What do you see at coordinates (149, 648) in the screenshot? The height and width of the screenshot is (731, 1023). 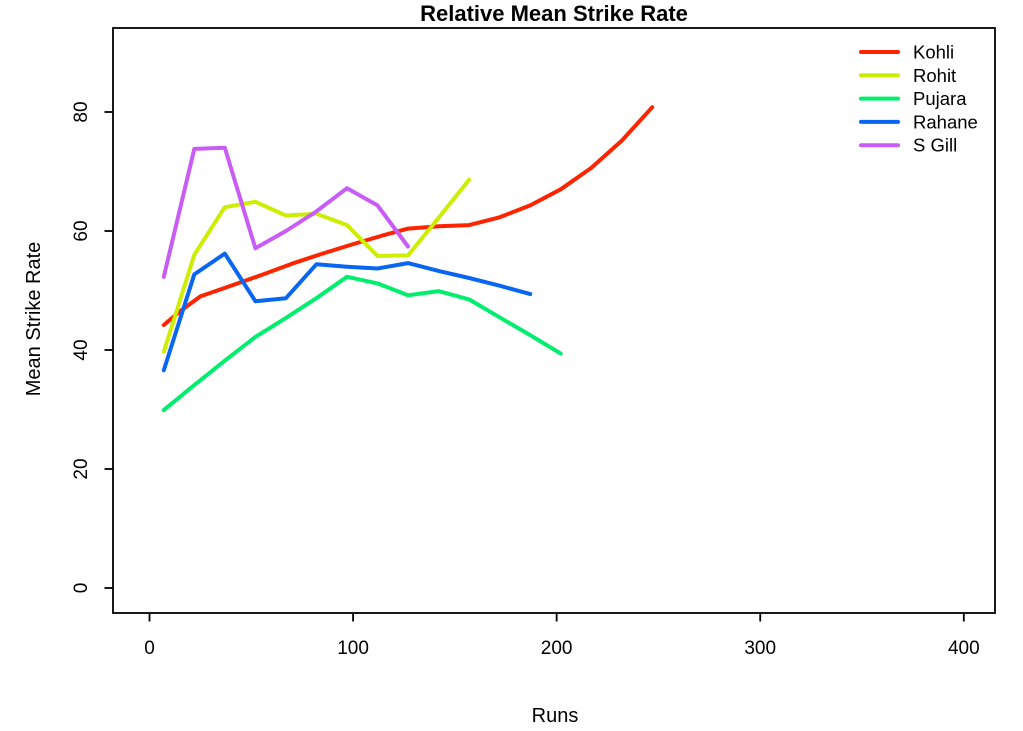 I see `x-tick-label: 0` at bounding box center [149, 648].